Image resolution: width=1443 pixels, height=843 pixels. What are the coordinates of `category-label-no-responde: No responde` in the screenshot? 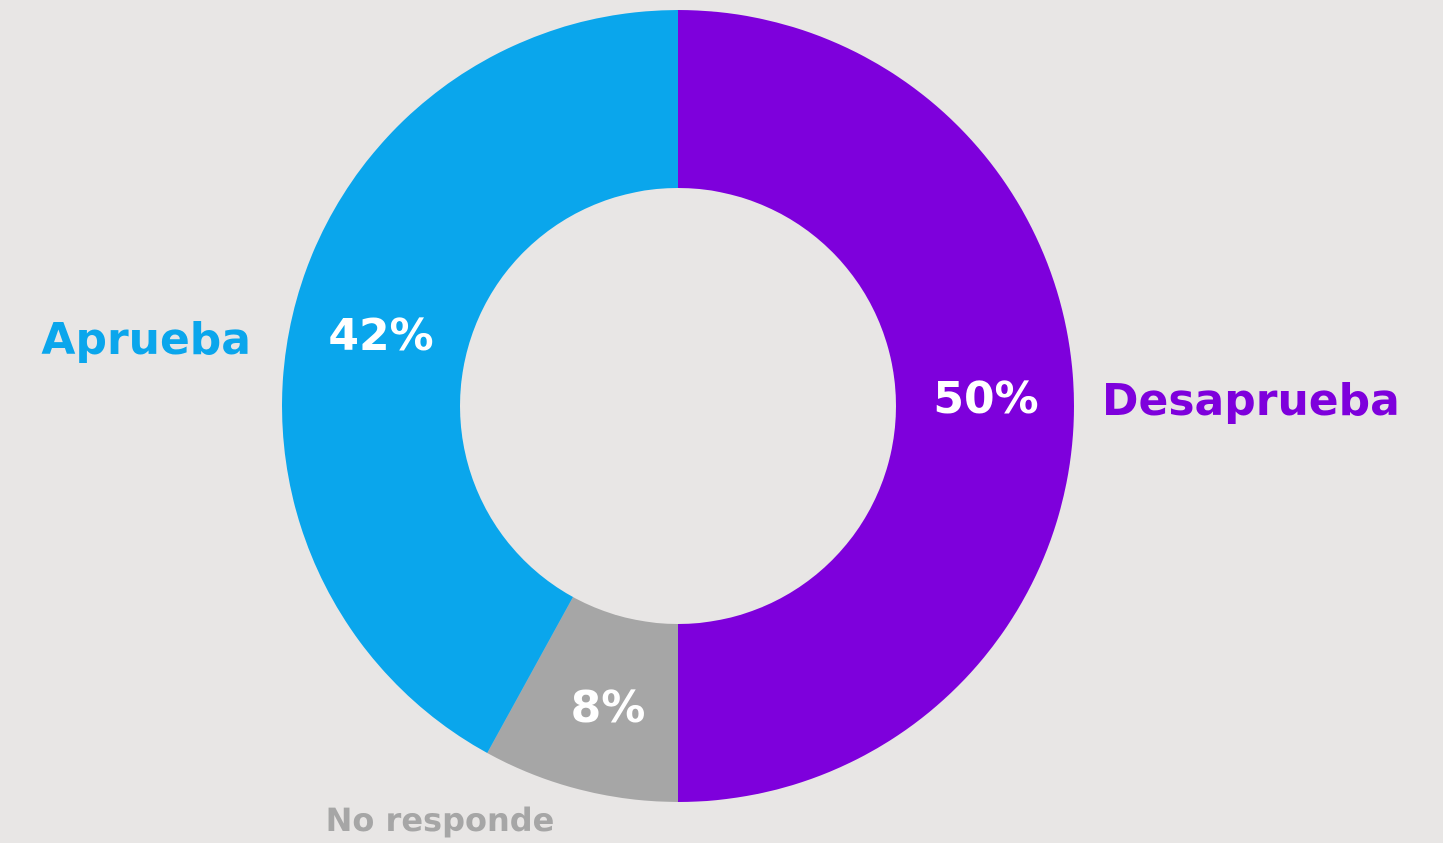 It's located at (440, 820).